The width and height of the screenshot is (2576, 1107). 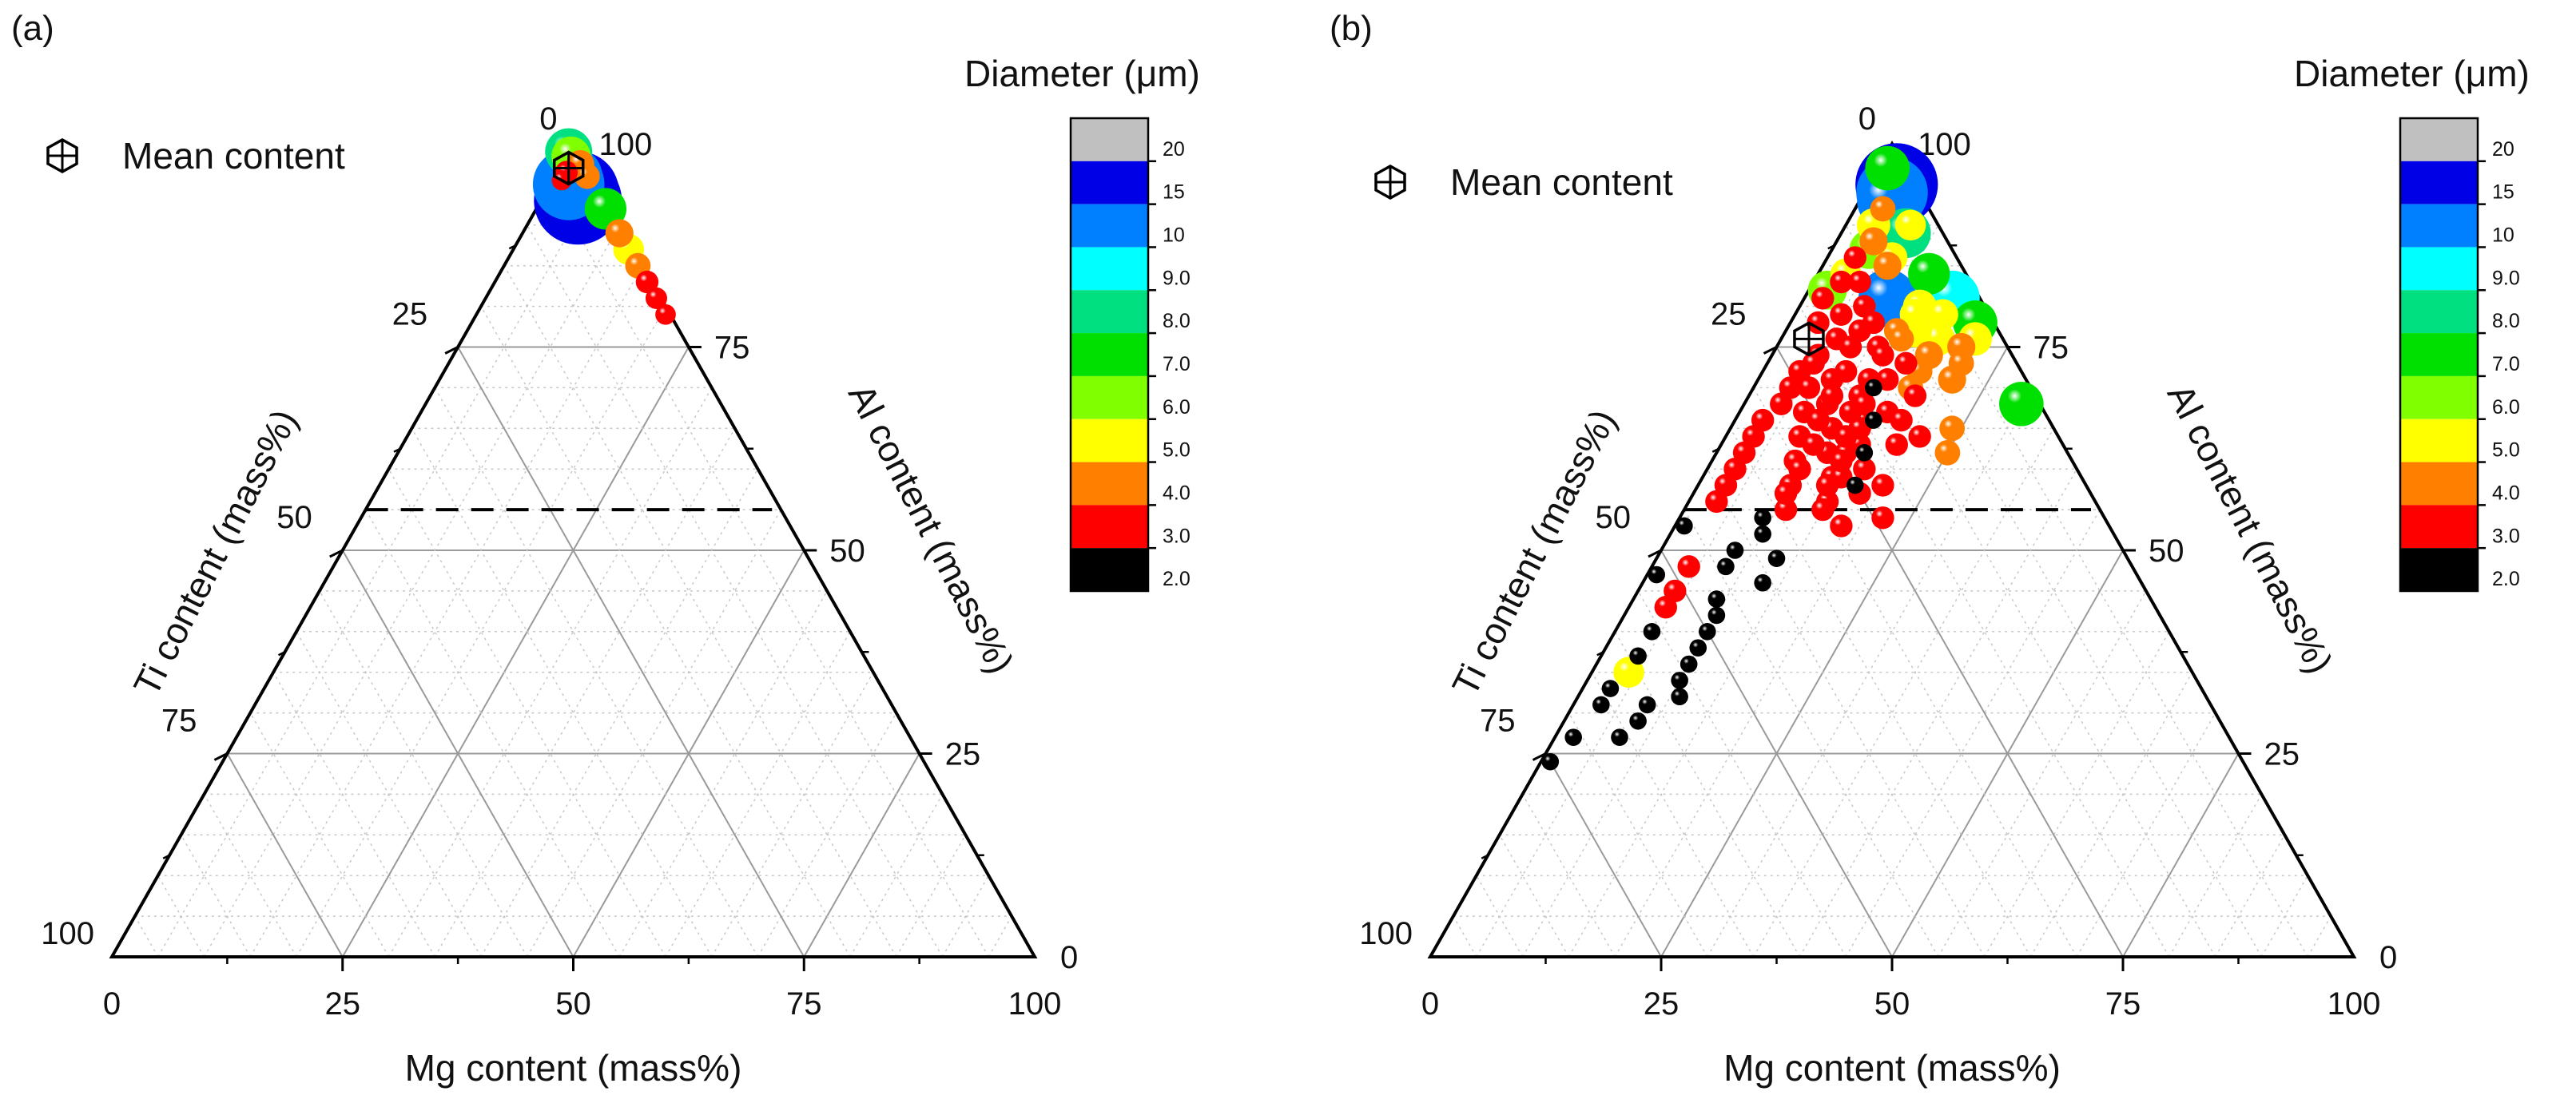 What do you see at coordinates (1534, 552) in the screenshot?
I see `axis-title-ti: Ti content (mass%)` at bounding box center [1534, 552].